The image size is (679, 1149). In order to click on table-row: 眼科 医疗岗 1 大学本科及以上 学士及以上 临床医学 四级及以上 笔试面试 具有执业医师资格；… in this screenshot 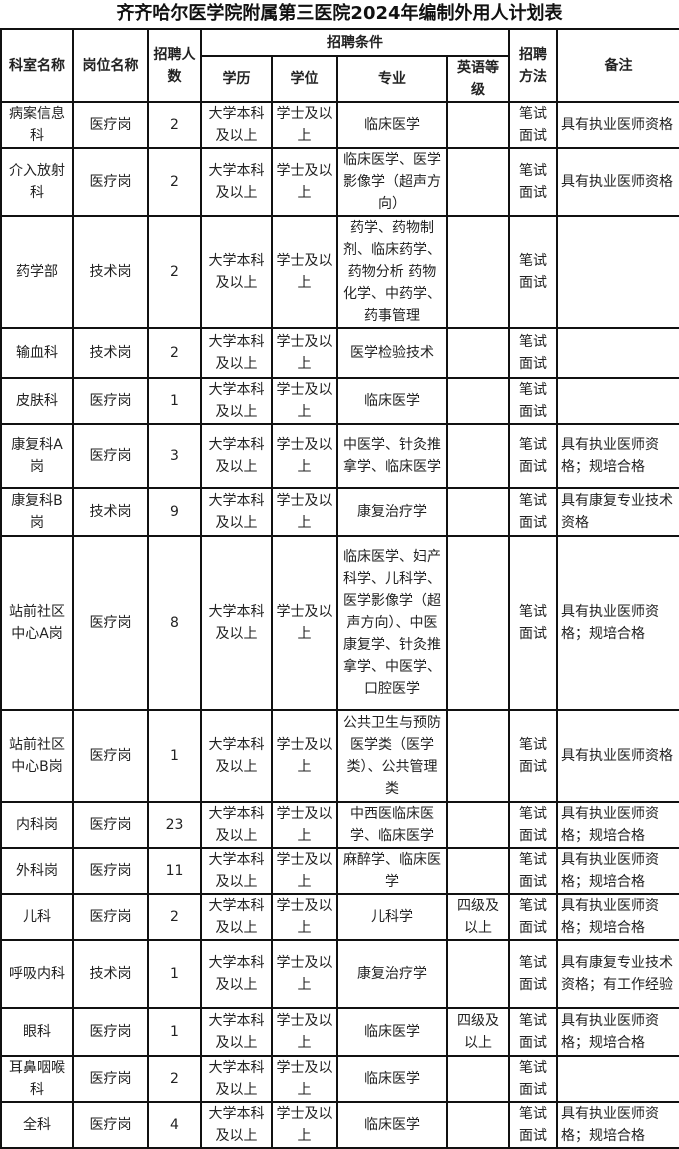, I will do `click(339, 1032)`.